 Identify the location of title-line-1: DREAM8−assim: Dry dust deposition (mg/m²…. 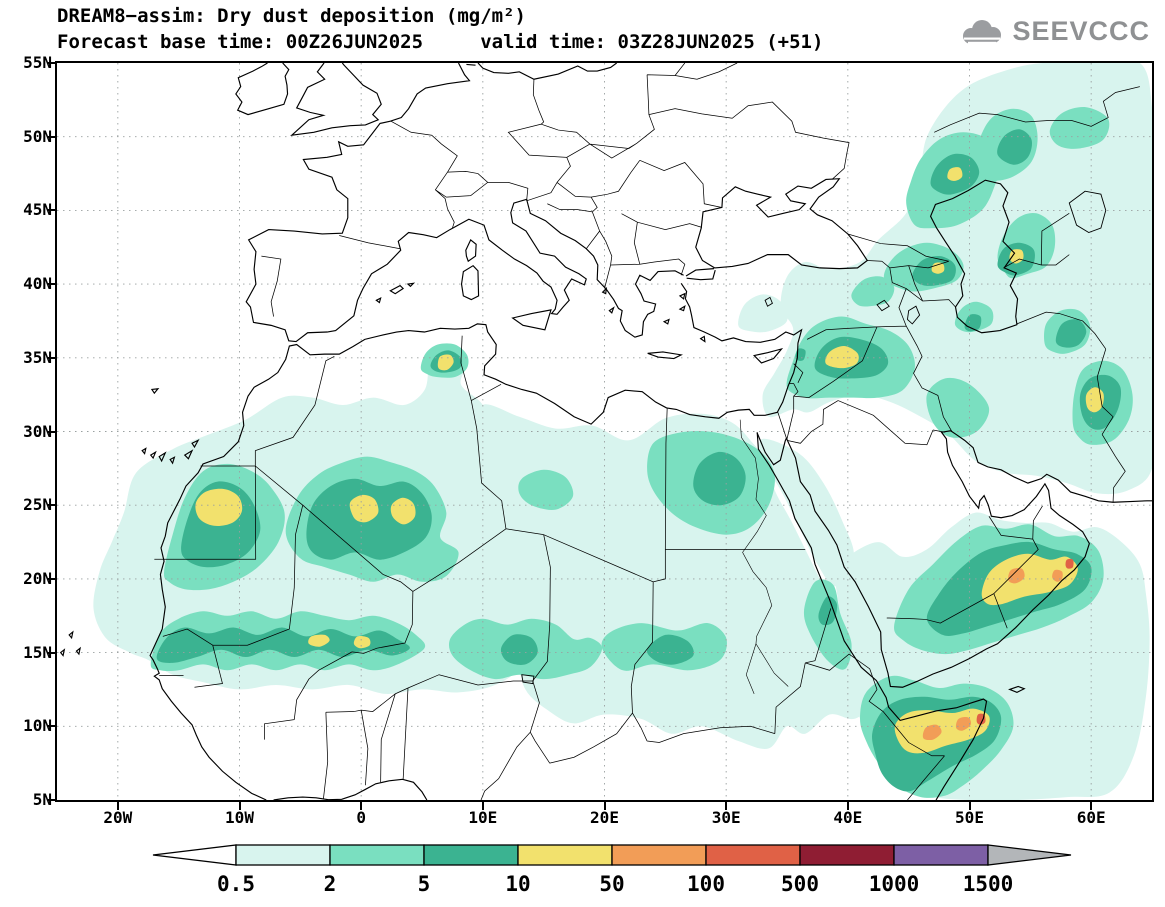
(291, 16).